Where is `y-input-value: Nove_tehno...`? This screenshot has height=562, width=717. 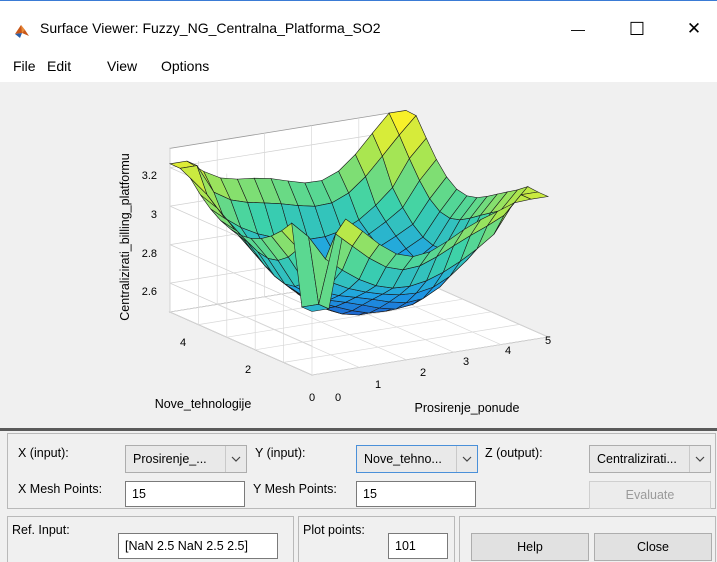
y-input-value: Nove_tehno... is located at coordinates (403, 459).